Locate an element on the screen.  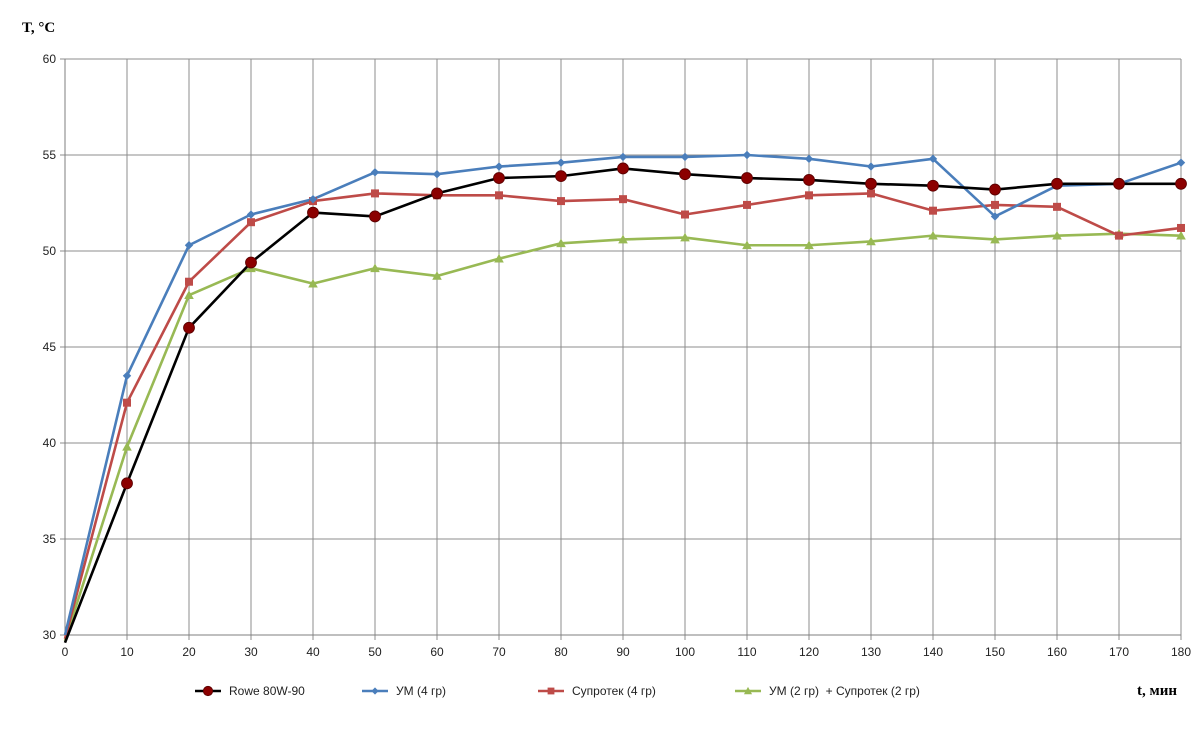
x-tick-label: 80 is located at coordinates (561, 652).